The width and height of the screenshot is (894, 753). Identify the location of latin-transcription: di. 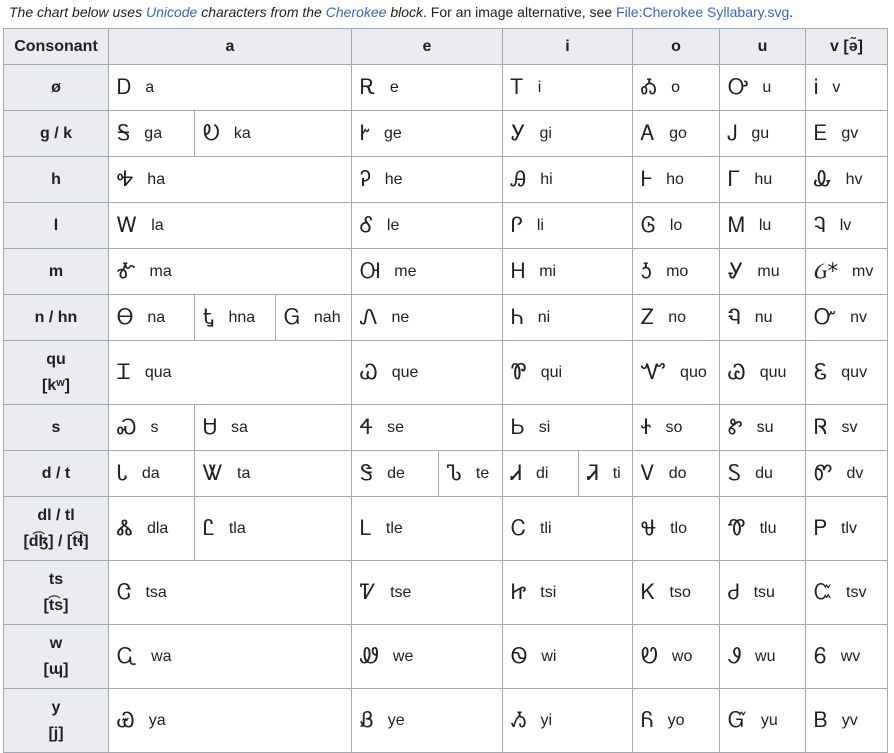
(542, 473).